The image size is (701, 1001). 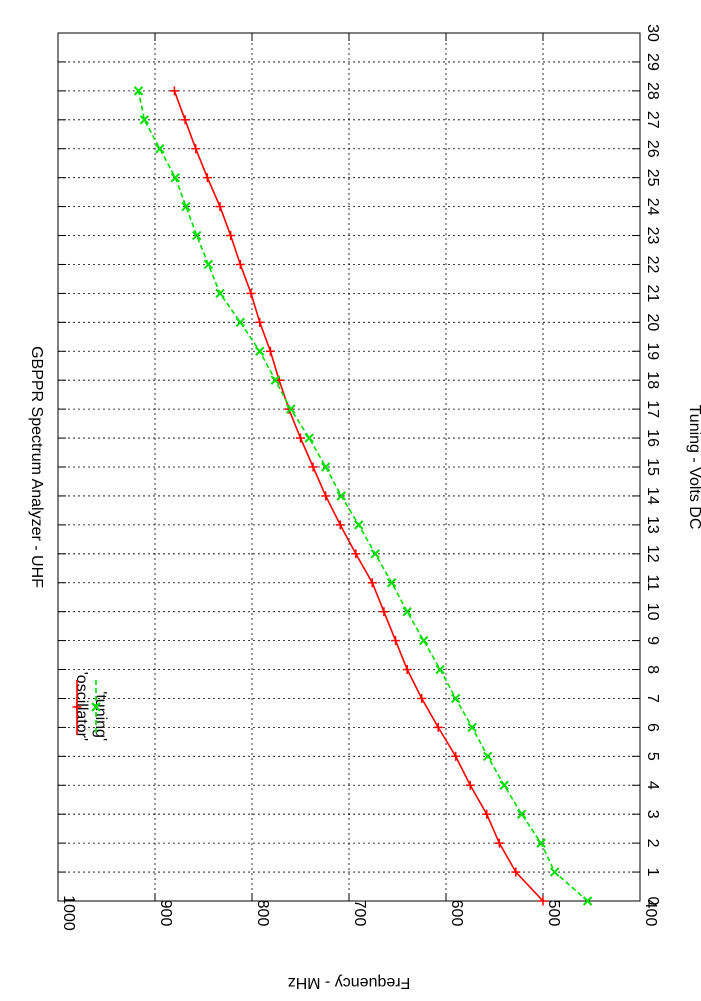 What do you see at coordinates (652, 901) in the screenshot?
I see `x-tick-label: 0` at bounding box center [652, 901].